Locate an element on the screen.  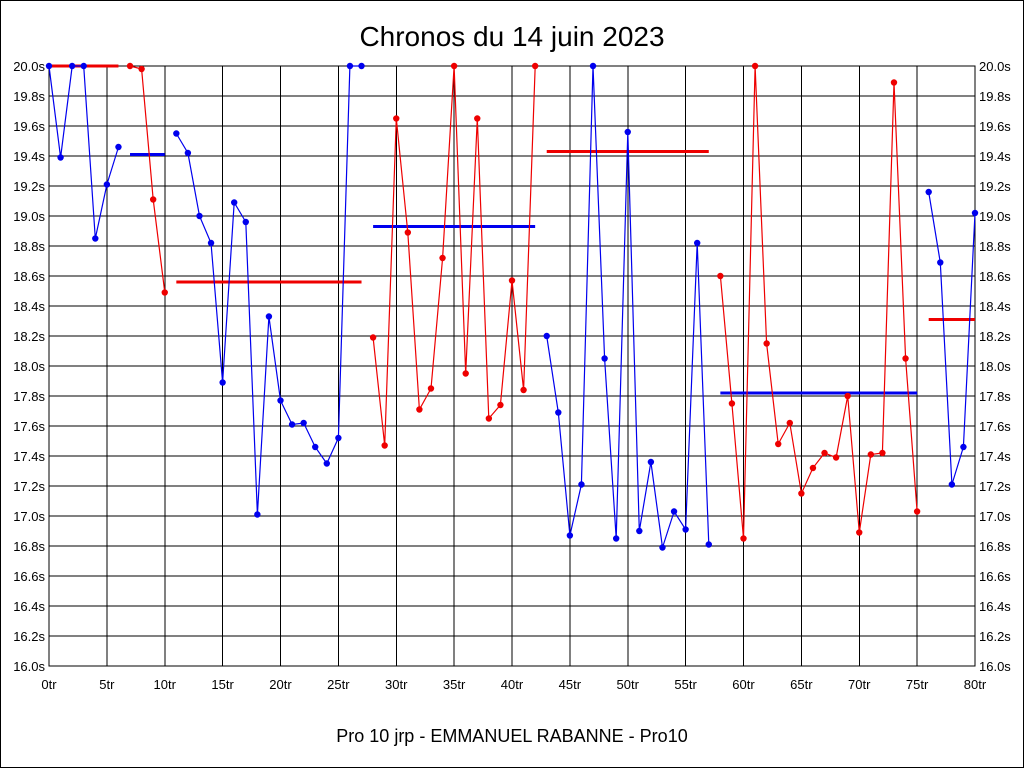
y-tick-label-right: 19.8s is located at coordinates (995, 96).